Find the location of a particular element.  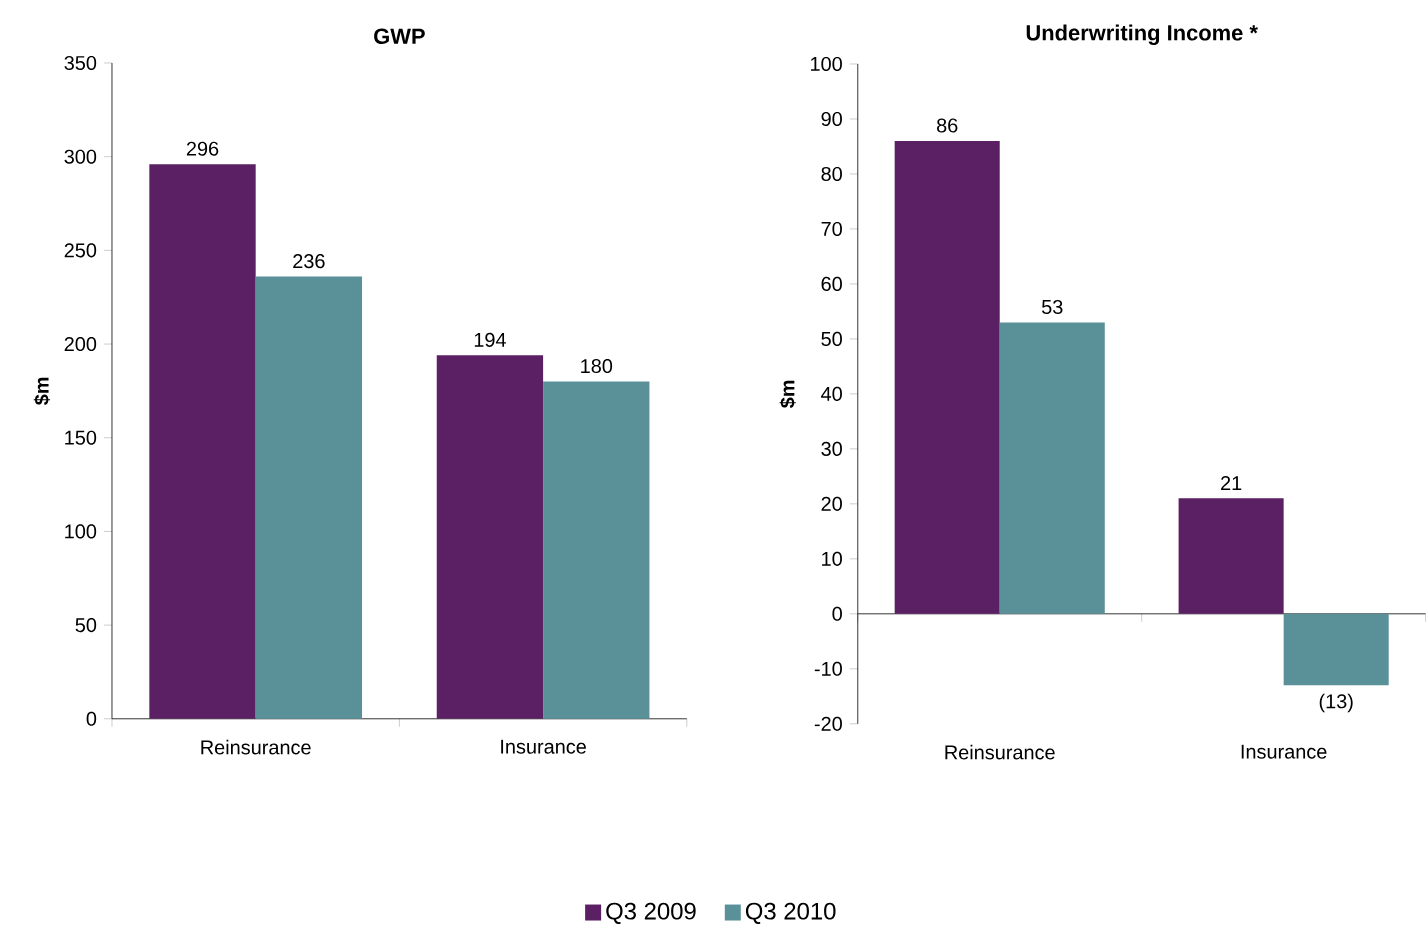

y-tick-label: 70 is located at coordinates (831, 229).